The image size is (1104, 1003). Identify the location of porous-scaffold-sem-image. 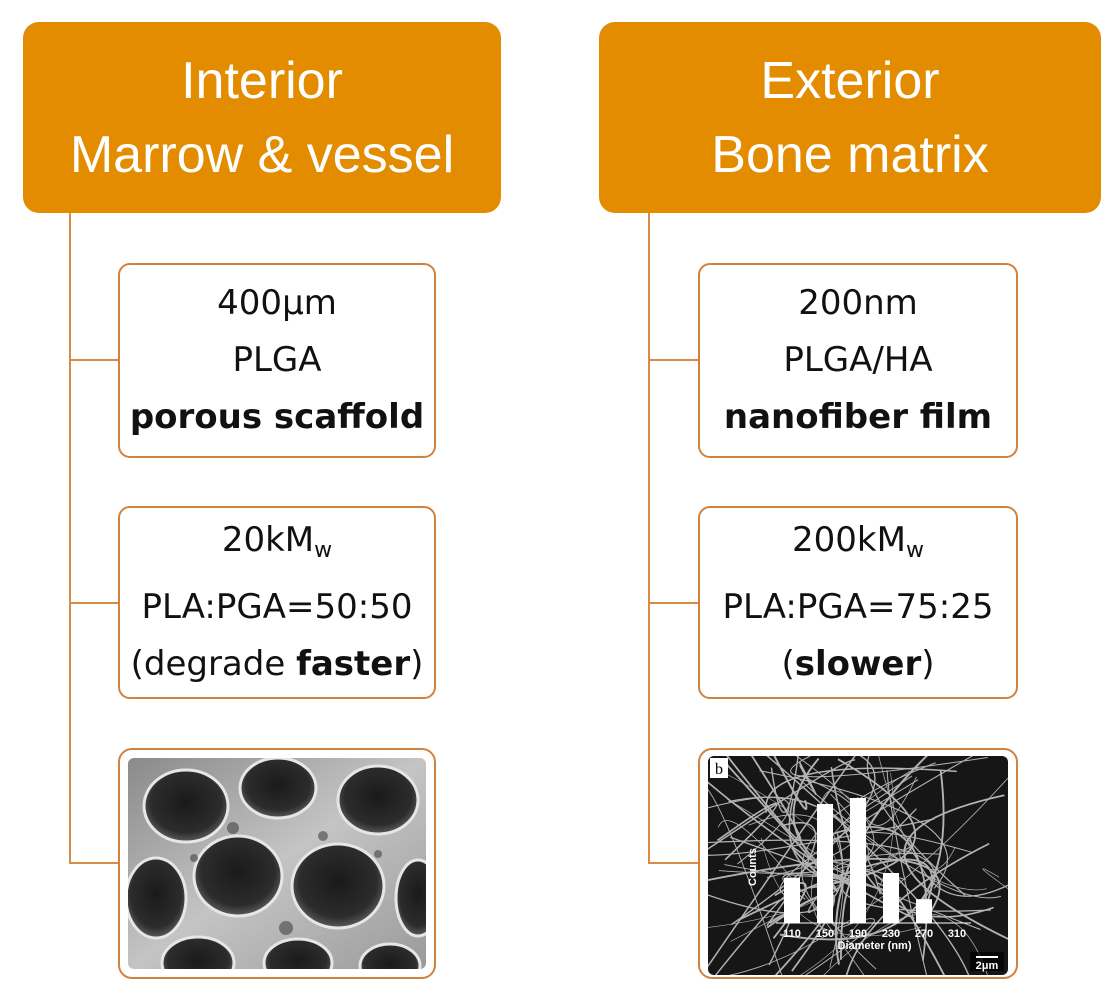
(277, 863).